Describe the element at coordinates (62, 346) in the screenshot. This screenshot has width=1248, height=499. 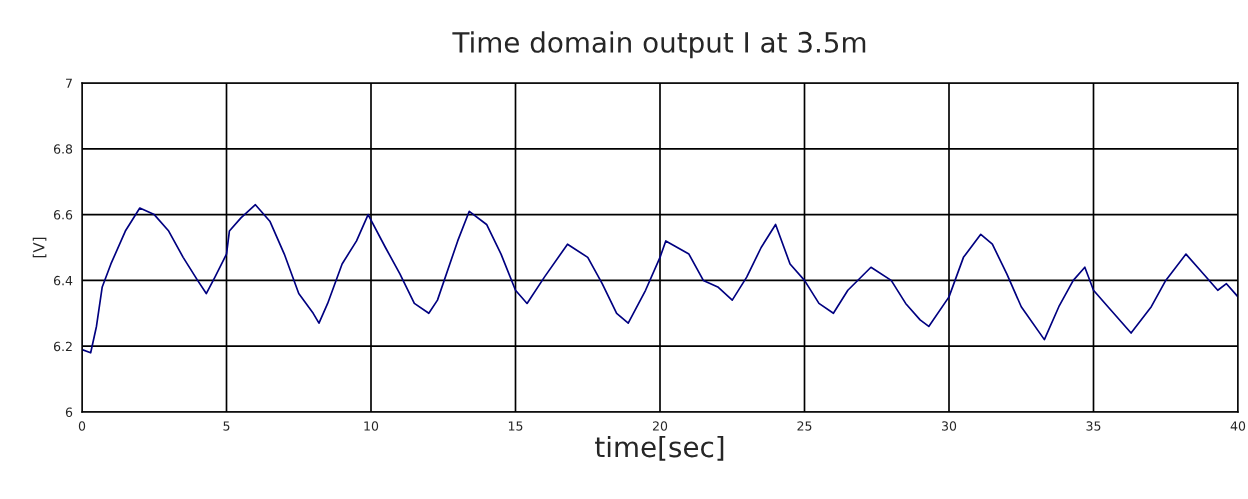
I see `y-tick-label: 6.2` at that location.